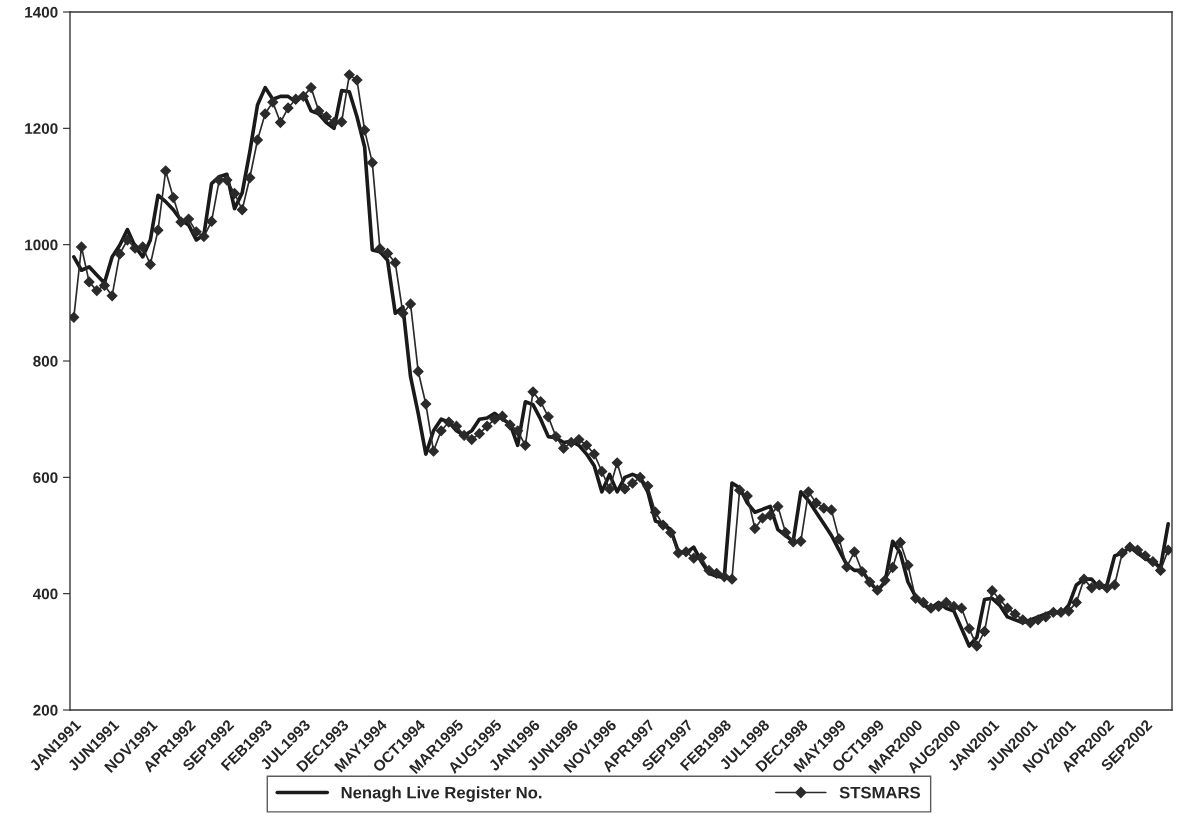 The width and height of the screenshot is (1178, 837). I want to click on y-tick-label: 1200, so click(41, 129).